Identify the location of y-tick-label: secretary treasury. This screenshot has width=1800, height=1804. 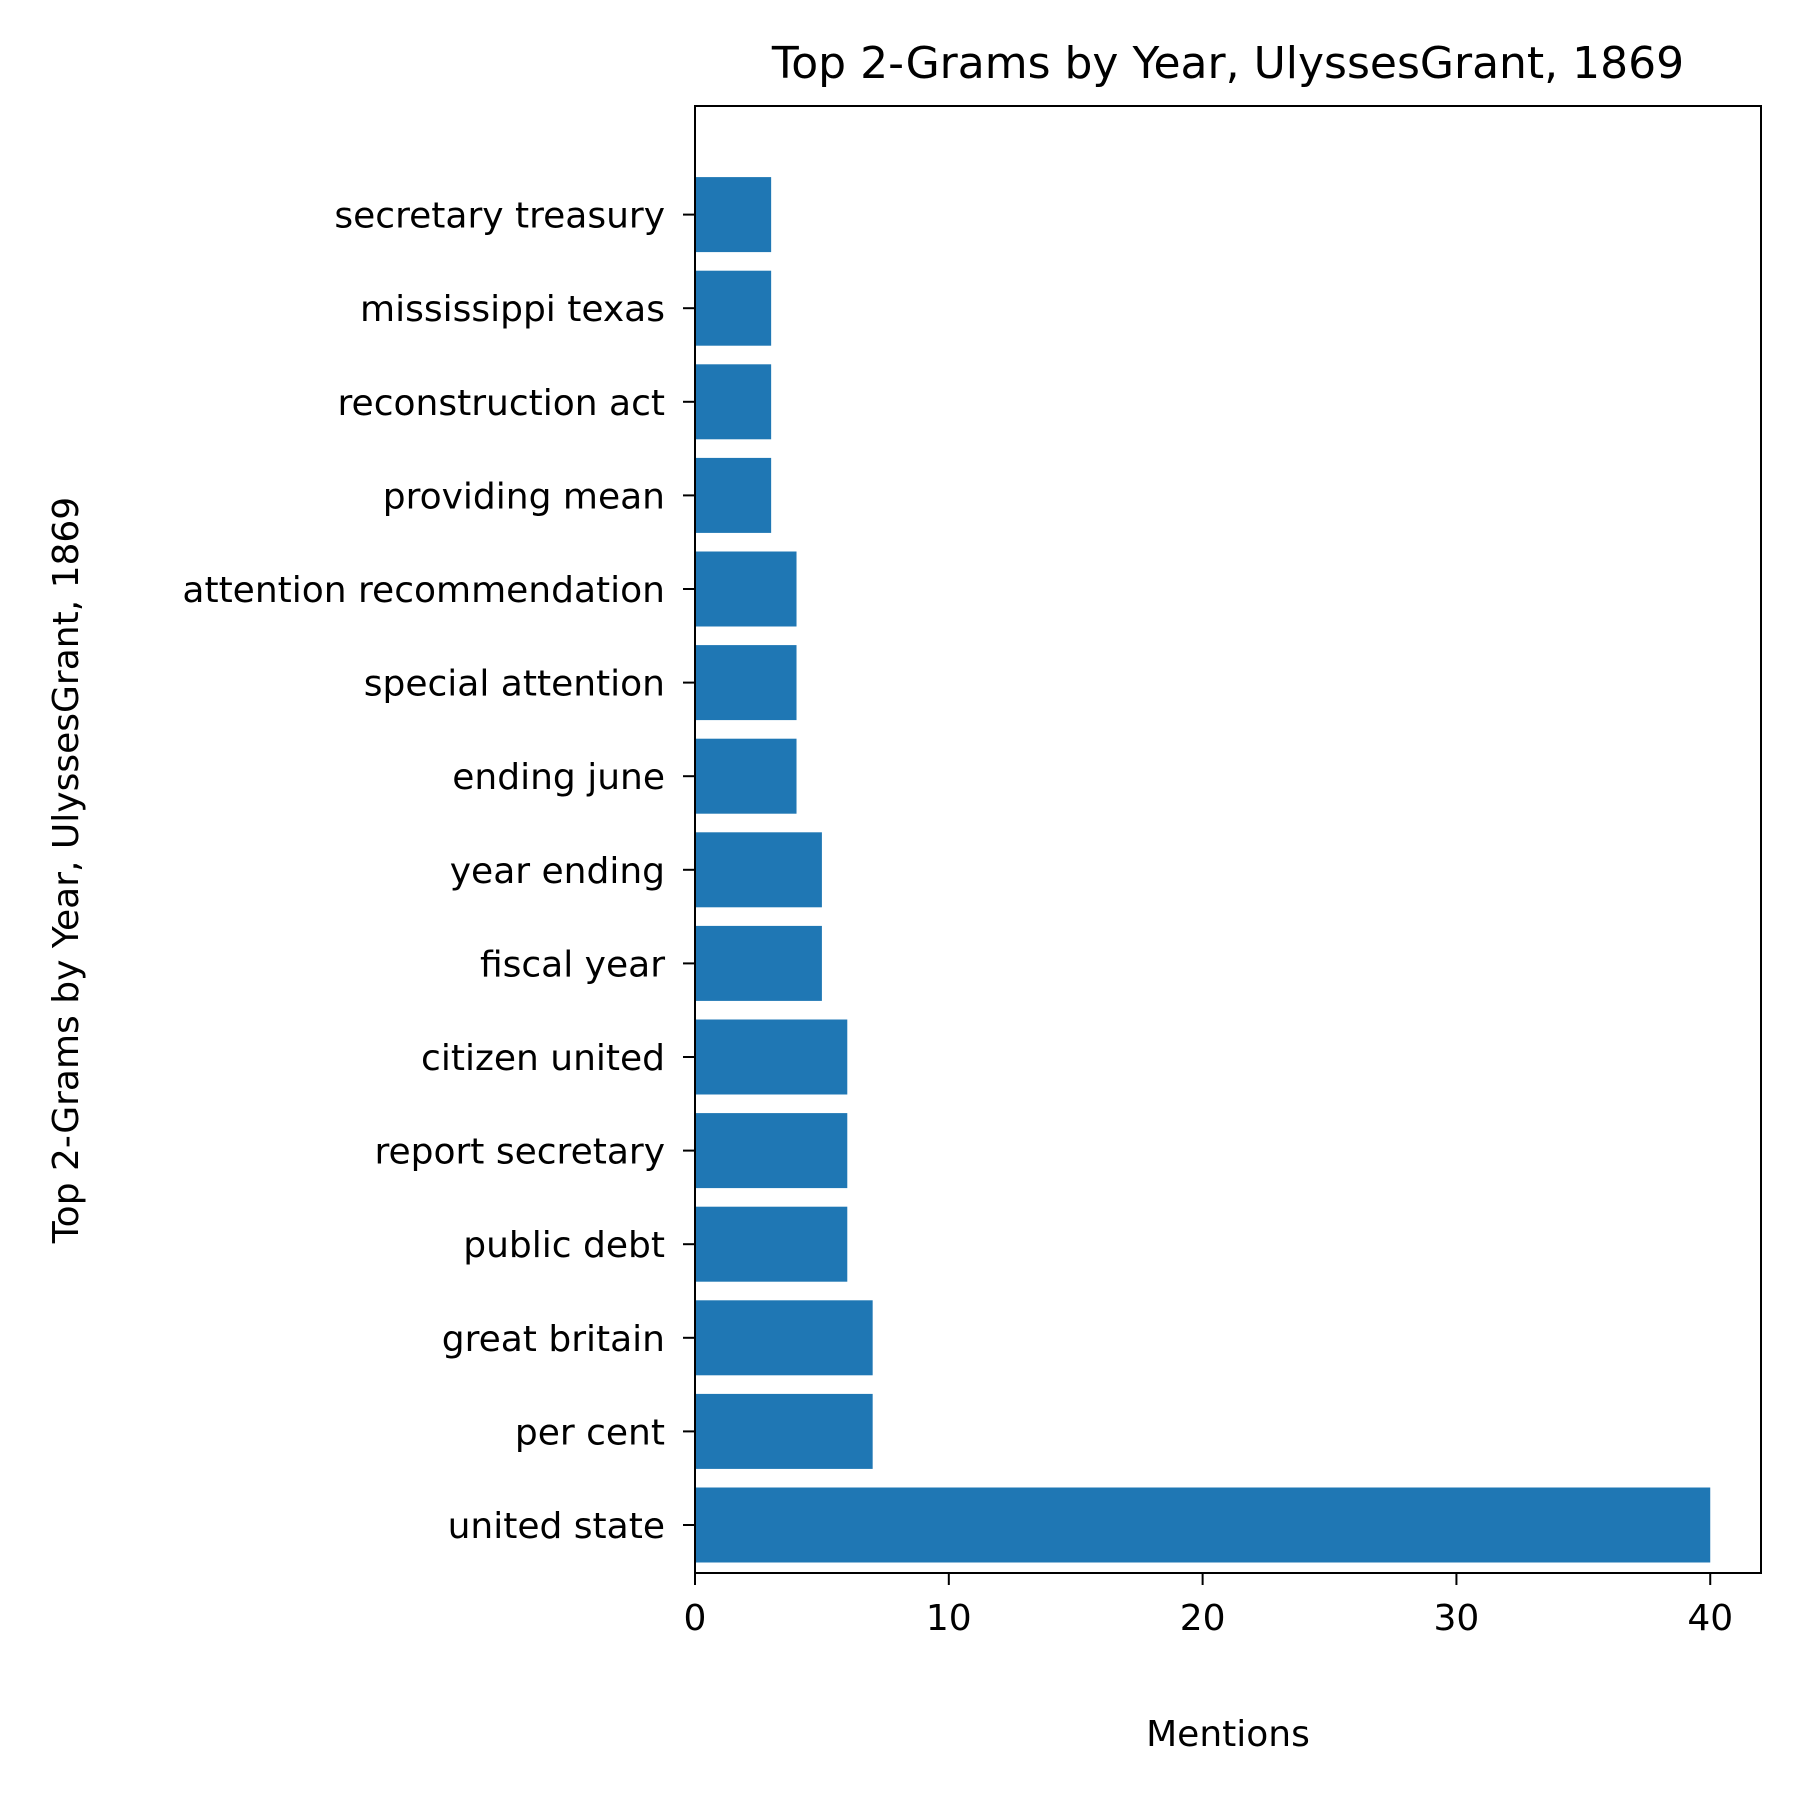
(499, 216).